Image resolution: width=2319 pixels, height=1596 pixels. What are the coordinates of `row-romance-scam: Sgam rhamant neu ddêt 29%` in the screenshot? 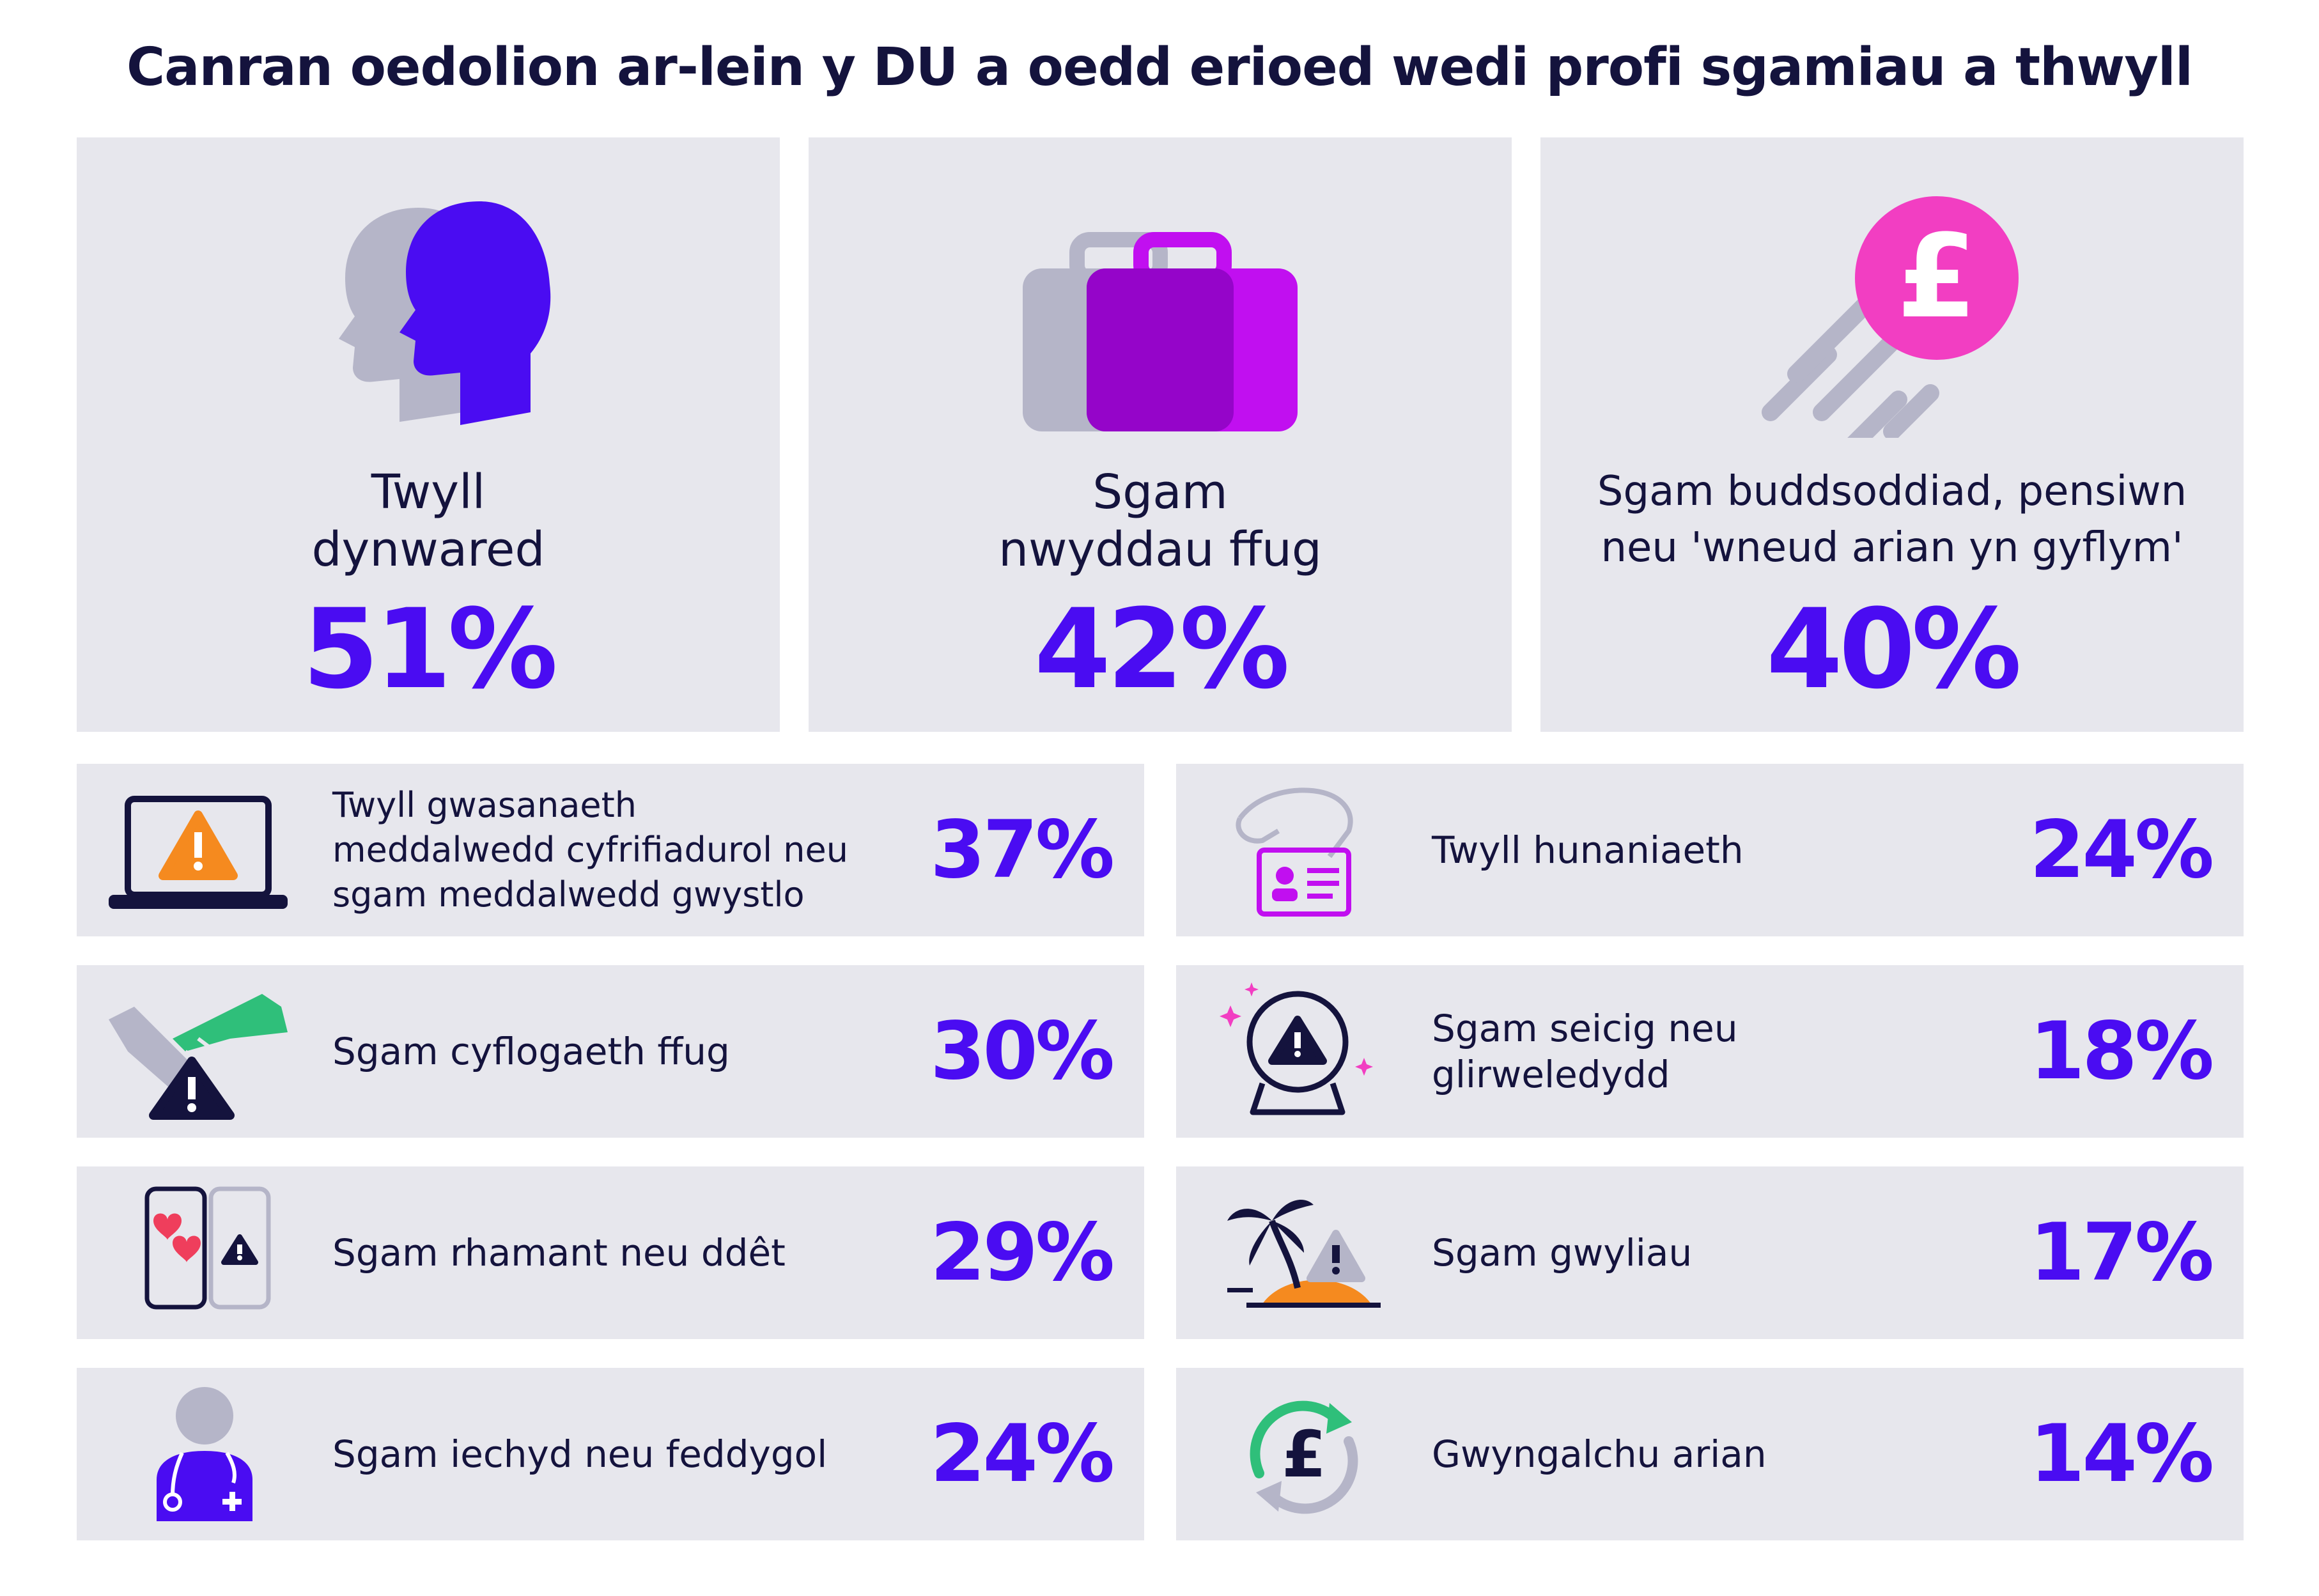 It's located at (610, 1252).